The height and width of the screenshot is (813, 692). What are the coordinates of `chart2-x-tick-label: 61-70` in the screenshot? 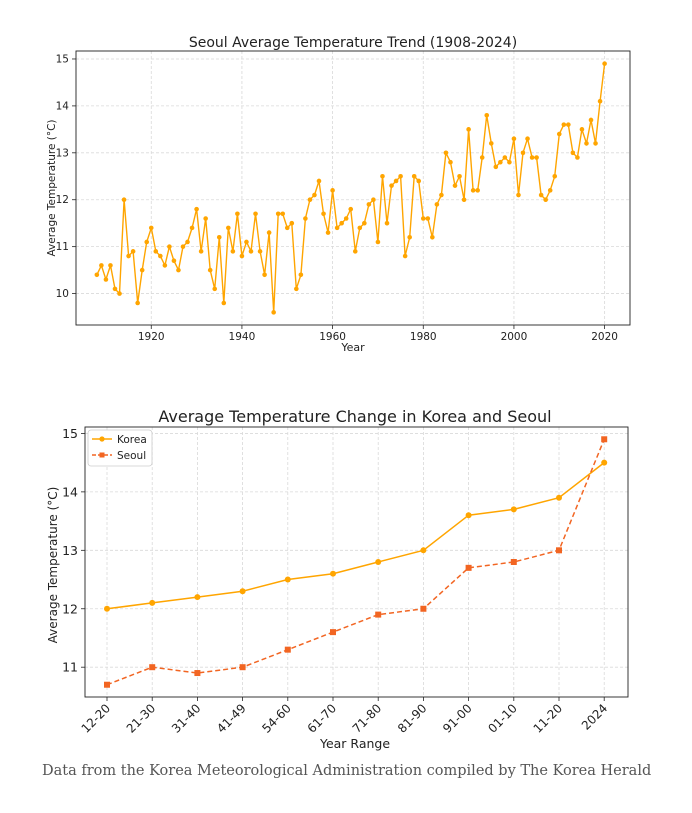 It's located at (322, 718).